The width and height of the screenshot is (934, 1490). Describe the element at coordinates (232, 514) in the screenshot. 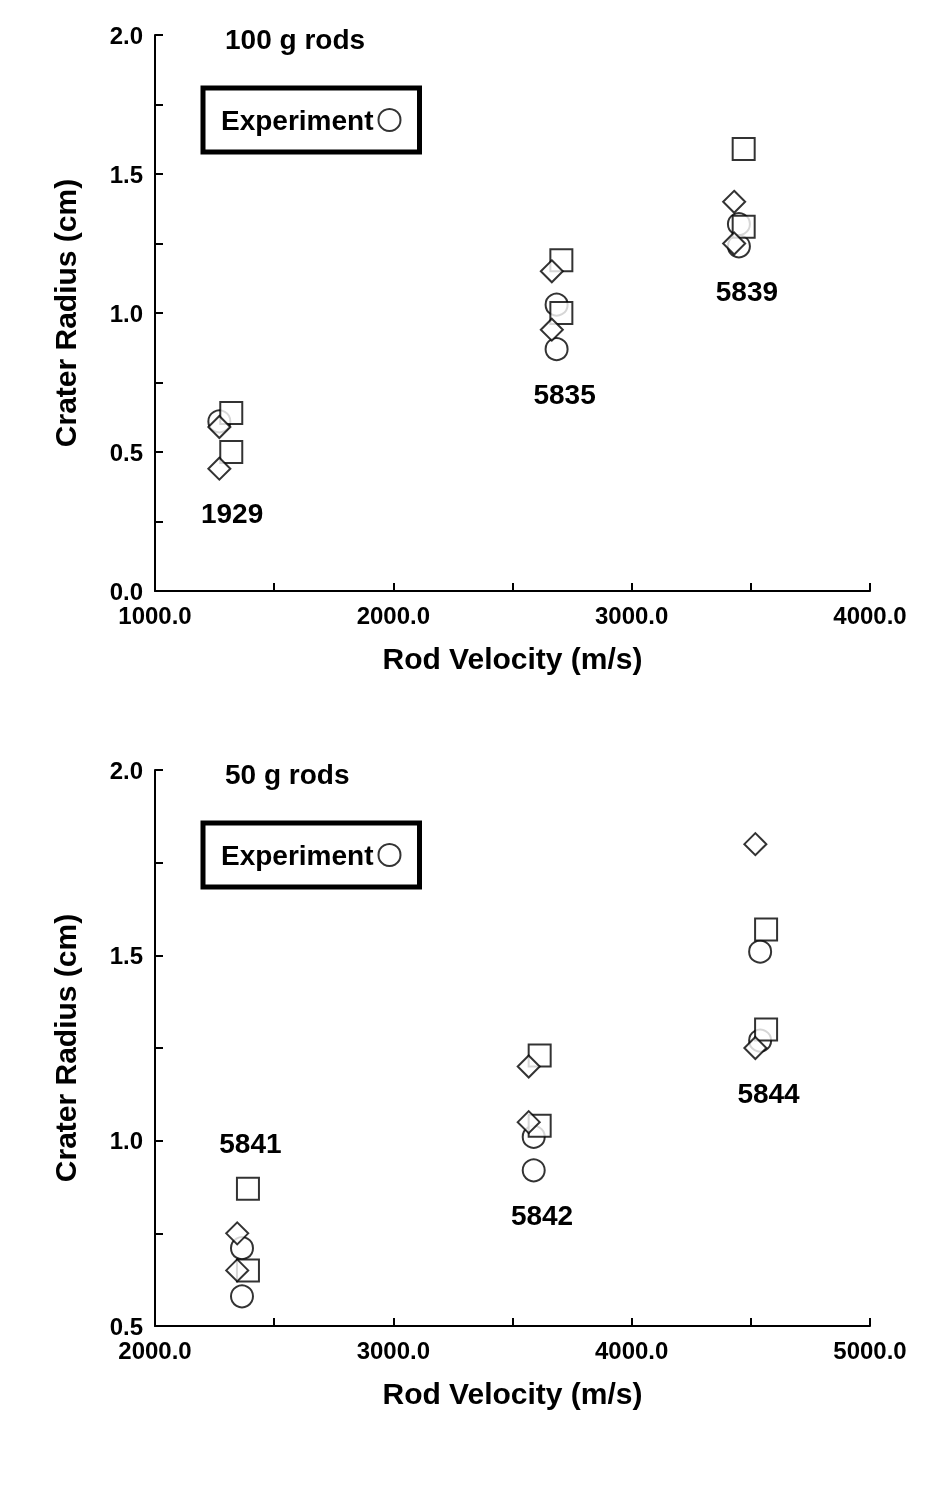

I see `annotation: 1929` at that location.